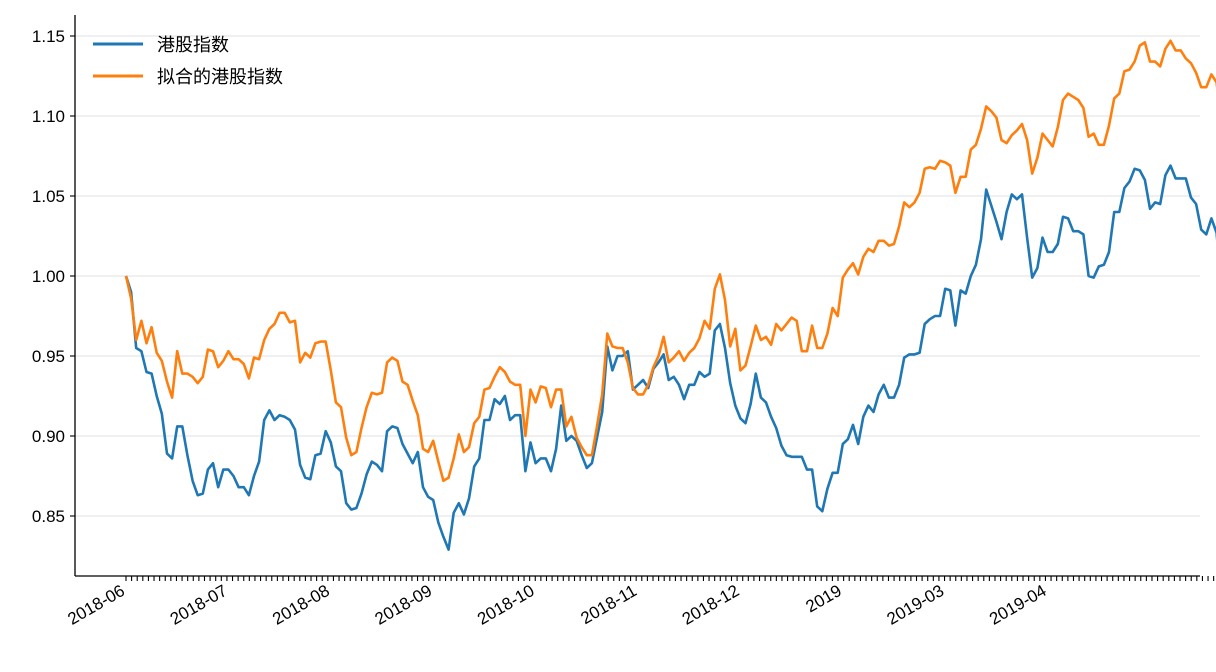  What do you see at coordinates (48, 36) in the screenshot?
I see `y-tick-label-6: 1.15` at bounding box center [48, 36].